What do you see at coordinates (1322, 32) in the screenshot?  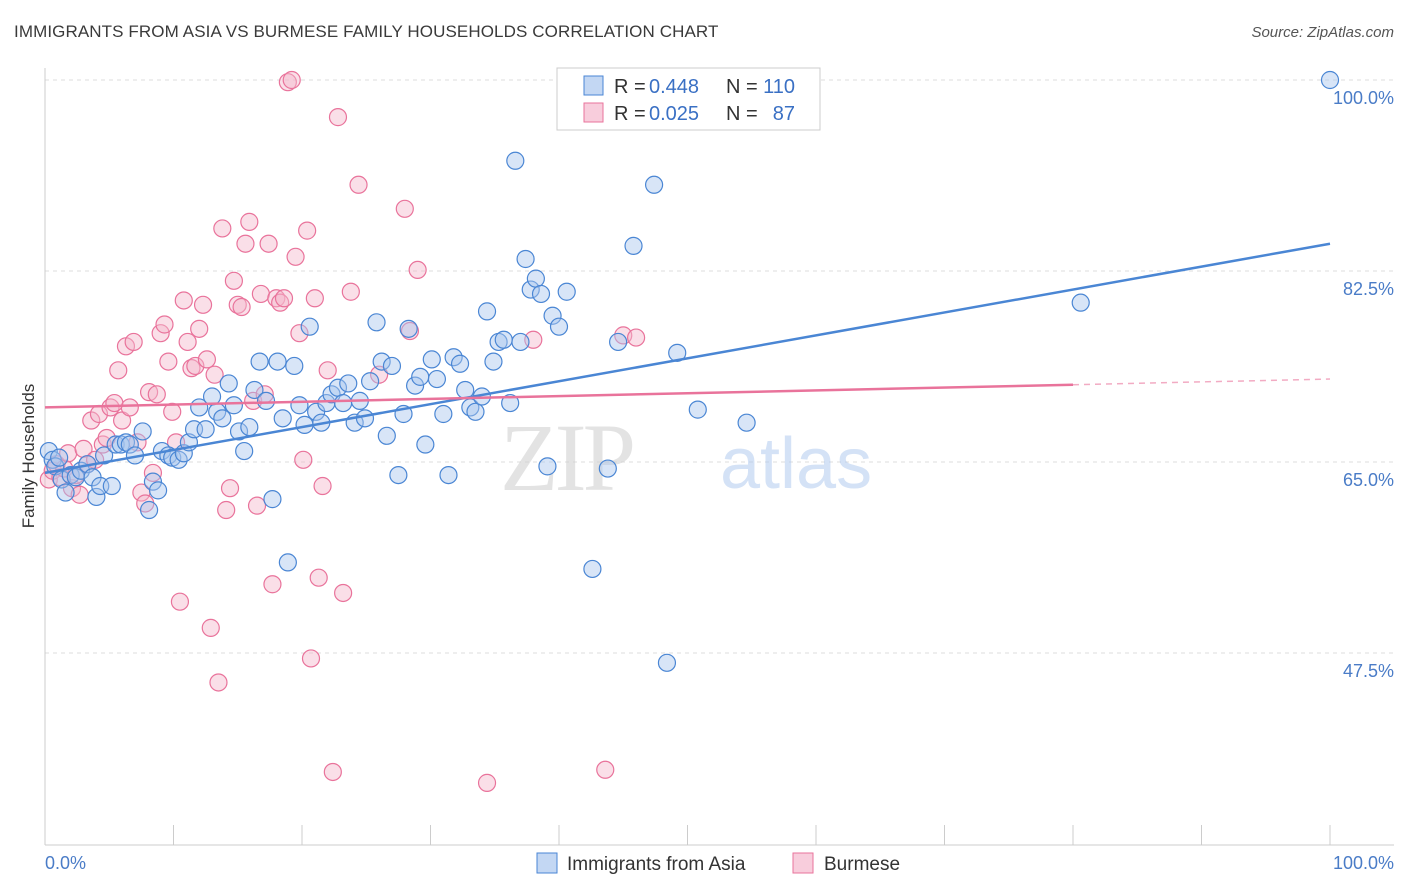 I see `chart-source: Source: ZipAtlas.com` at bounding box center [1322, 32].